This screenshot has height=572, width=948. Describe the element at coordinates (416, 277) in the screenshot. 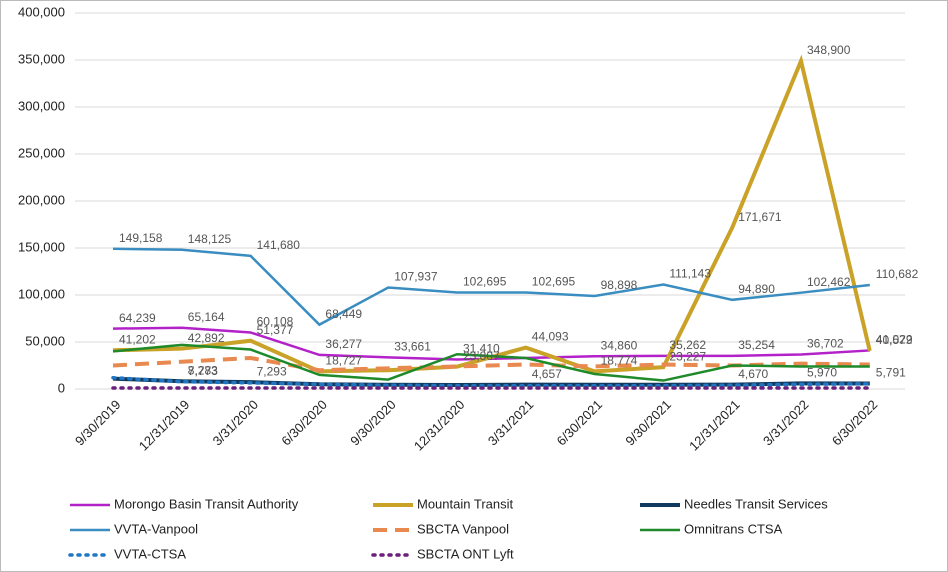

I see `data-label: 107,937` at that location.